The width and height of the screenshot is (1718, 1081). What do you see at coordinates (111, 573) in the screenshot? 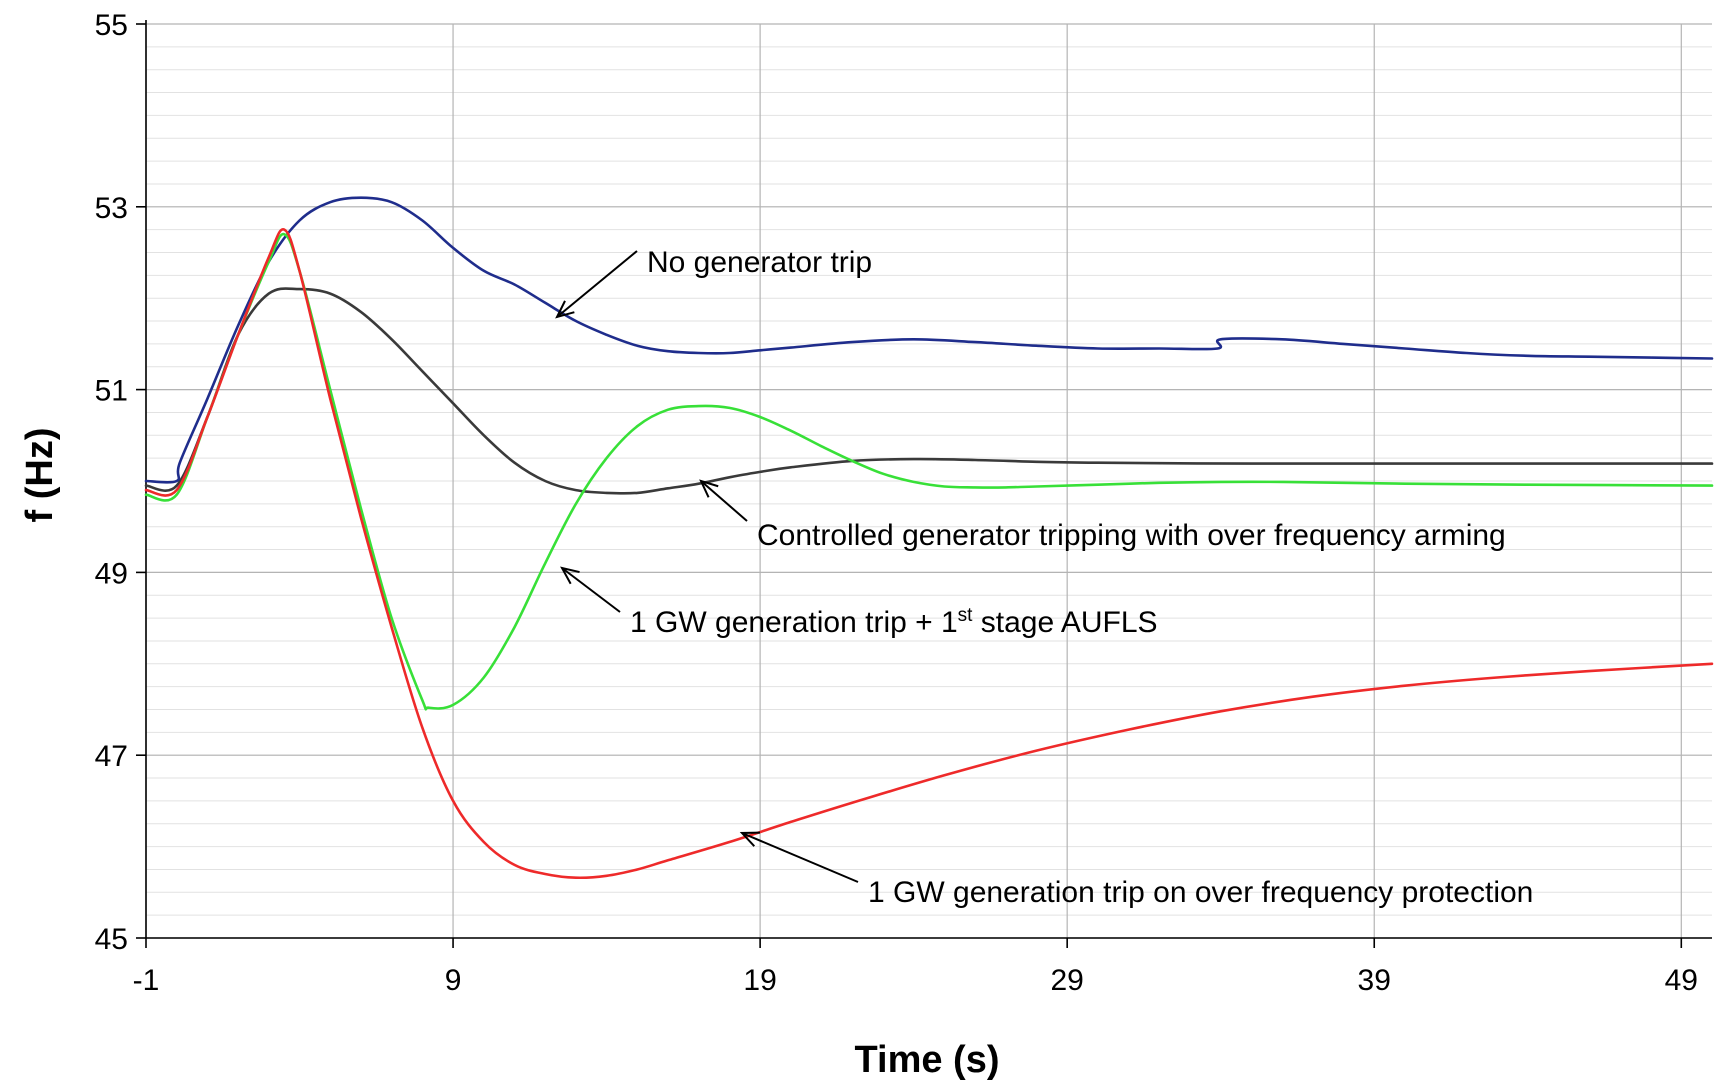
I see `y-tick-label: 49` at bounding box center [111, 573].